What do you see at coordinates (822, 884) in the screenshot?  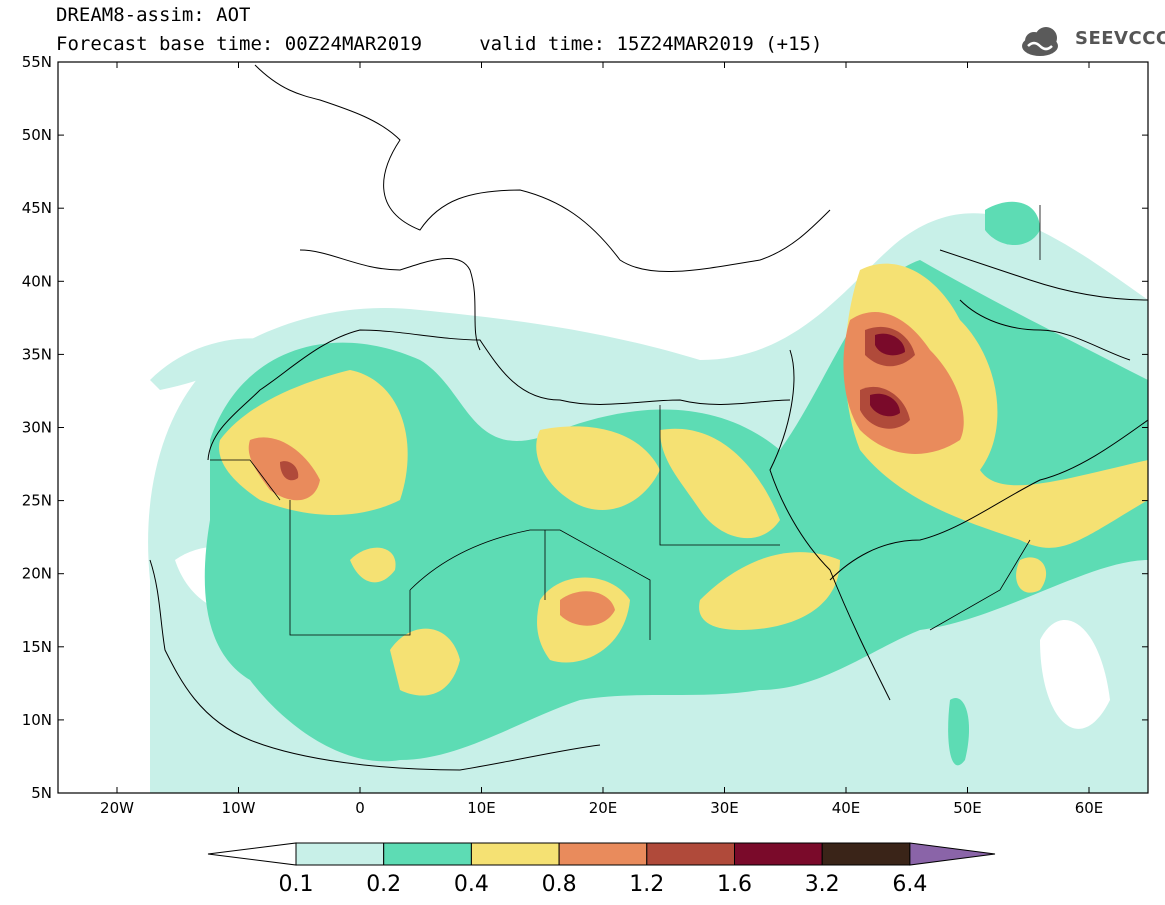 I see `colorbar-label: 3.2` at bounding box center [822, 884].